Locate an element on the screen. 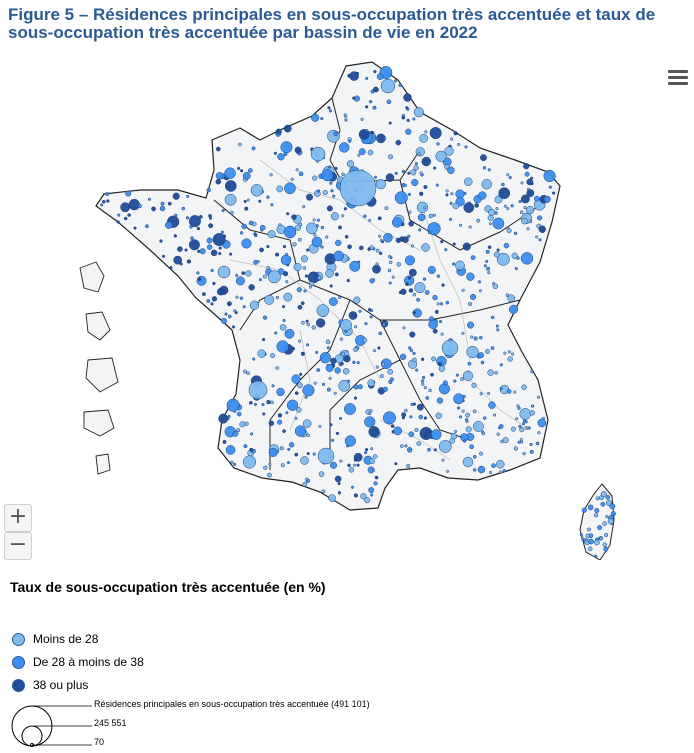 This screenshot has height=753, width=694. legend-item-high: 38 ou plus is located at coordinates (50, 685).